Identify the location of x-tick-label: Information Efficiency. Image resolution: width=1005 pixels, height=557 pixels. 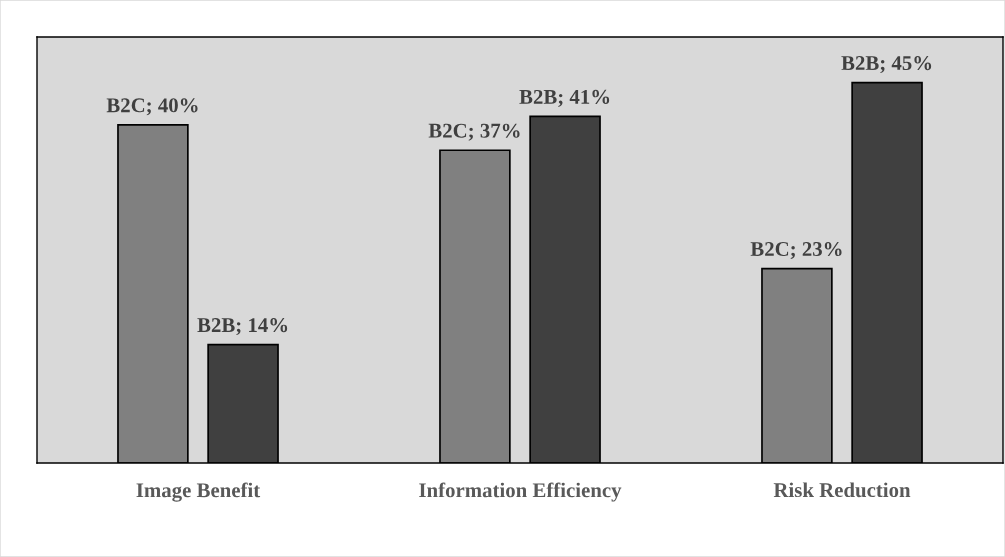
(520, 492).